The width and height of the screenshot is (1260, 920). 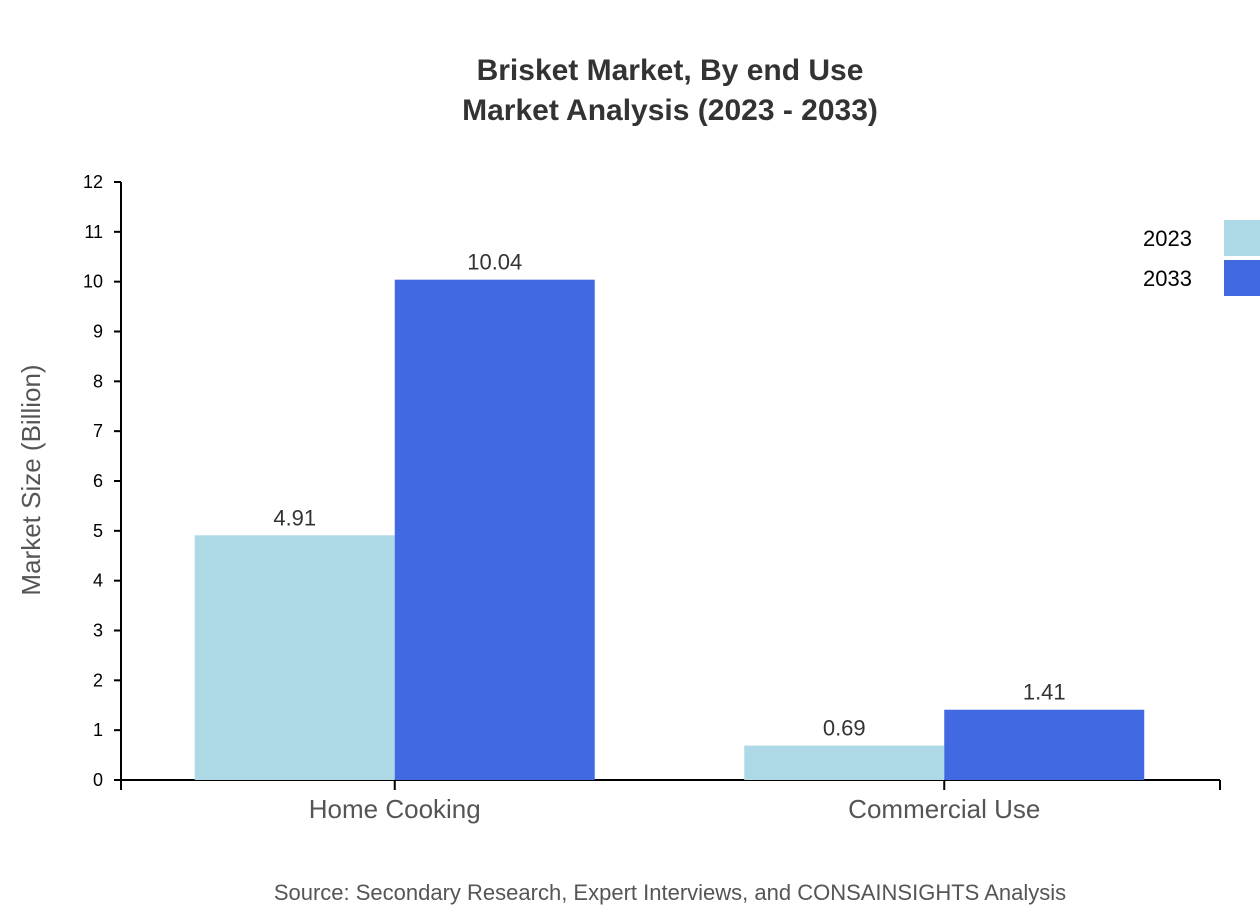 What do you see at coordinates (93, 232) in the screenshot?
I see `y-tick-label: 11` at bounding box center [93, 232].